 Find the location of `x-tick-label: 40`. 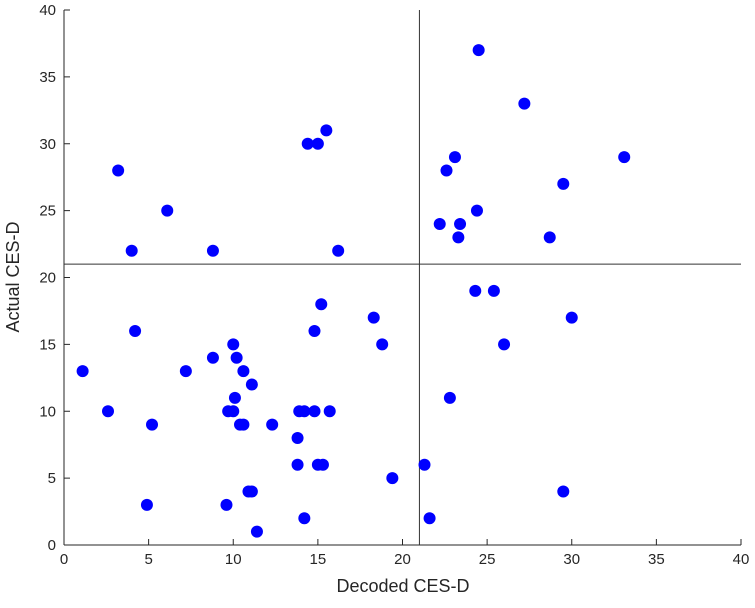

x-tick-label: 40 is located at coordinates (741, 559).